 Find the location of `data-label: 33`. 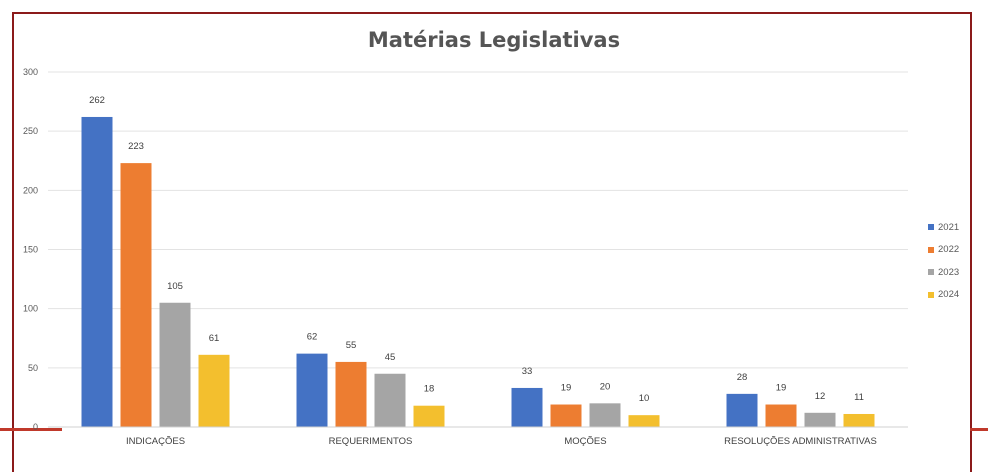

data-label: 33 is located at coordinates (527, 371).